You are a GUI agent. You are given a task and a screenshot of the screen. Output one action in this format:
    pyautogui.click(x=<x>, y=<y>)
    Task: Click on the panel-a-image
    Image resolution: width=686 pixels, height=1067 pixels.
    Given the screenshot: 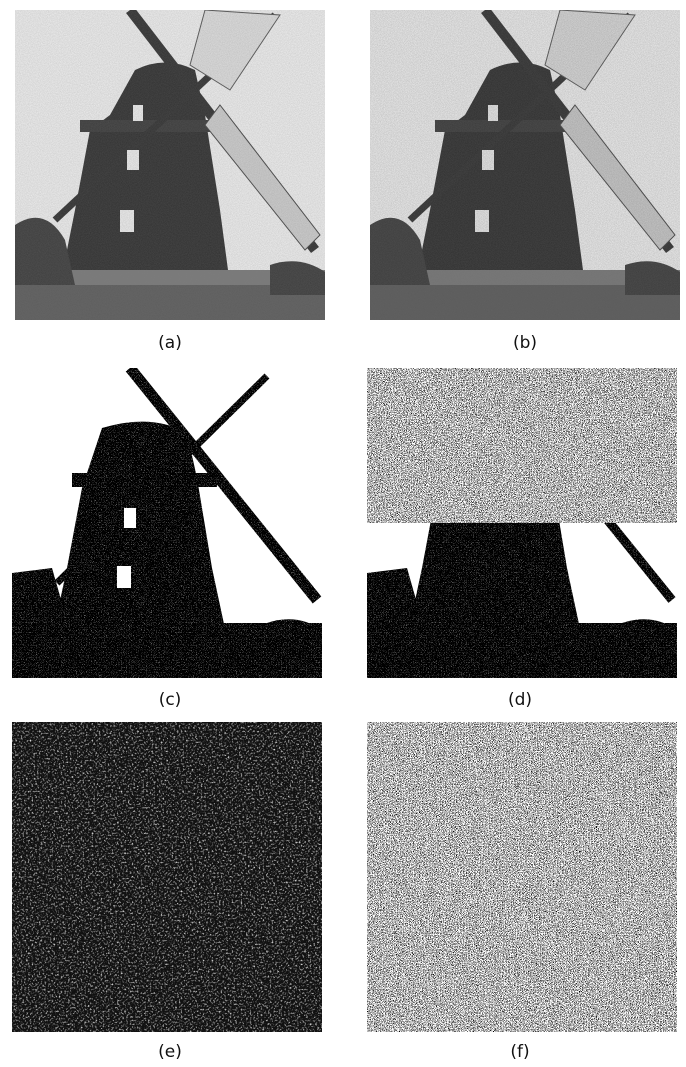 What is the action you would take?
    pyautogui.click(x=170, y=165)
    